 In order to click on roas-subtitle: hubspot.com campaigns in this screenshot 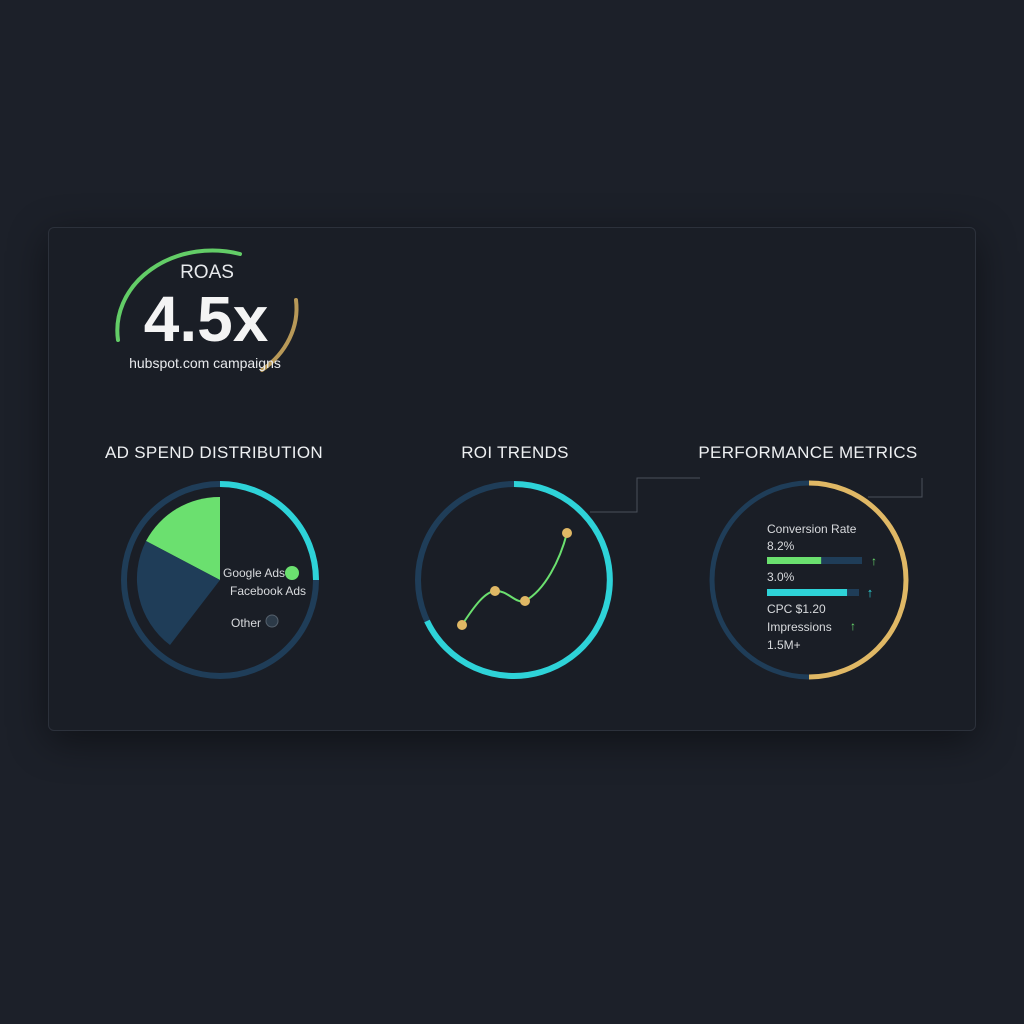, I will do `click(205, 363)`.